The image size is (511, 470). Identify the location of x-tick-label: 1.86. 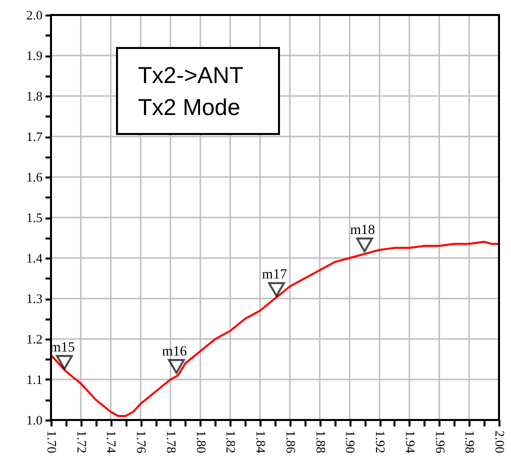
(290, 442).